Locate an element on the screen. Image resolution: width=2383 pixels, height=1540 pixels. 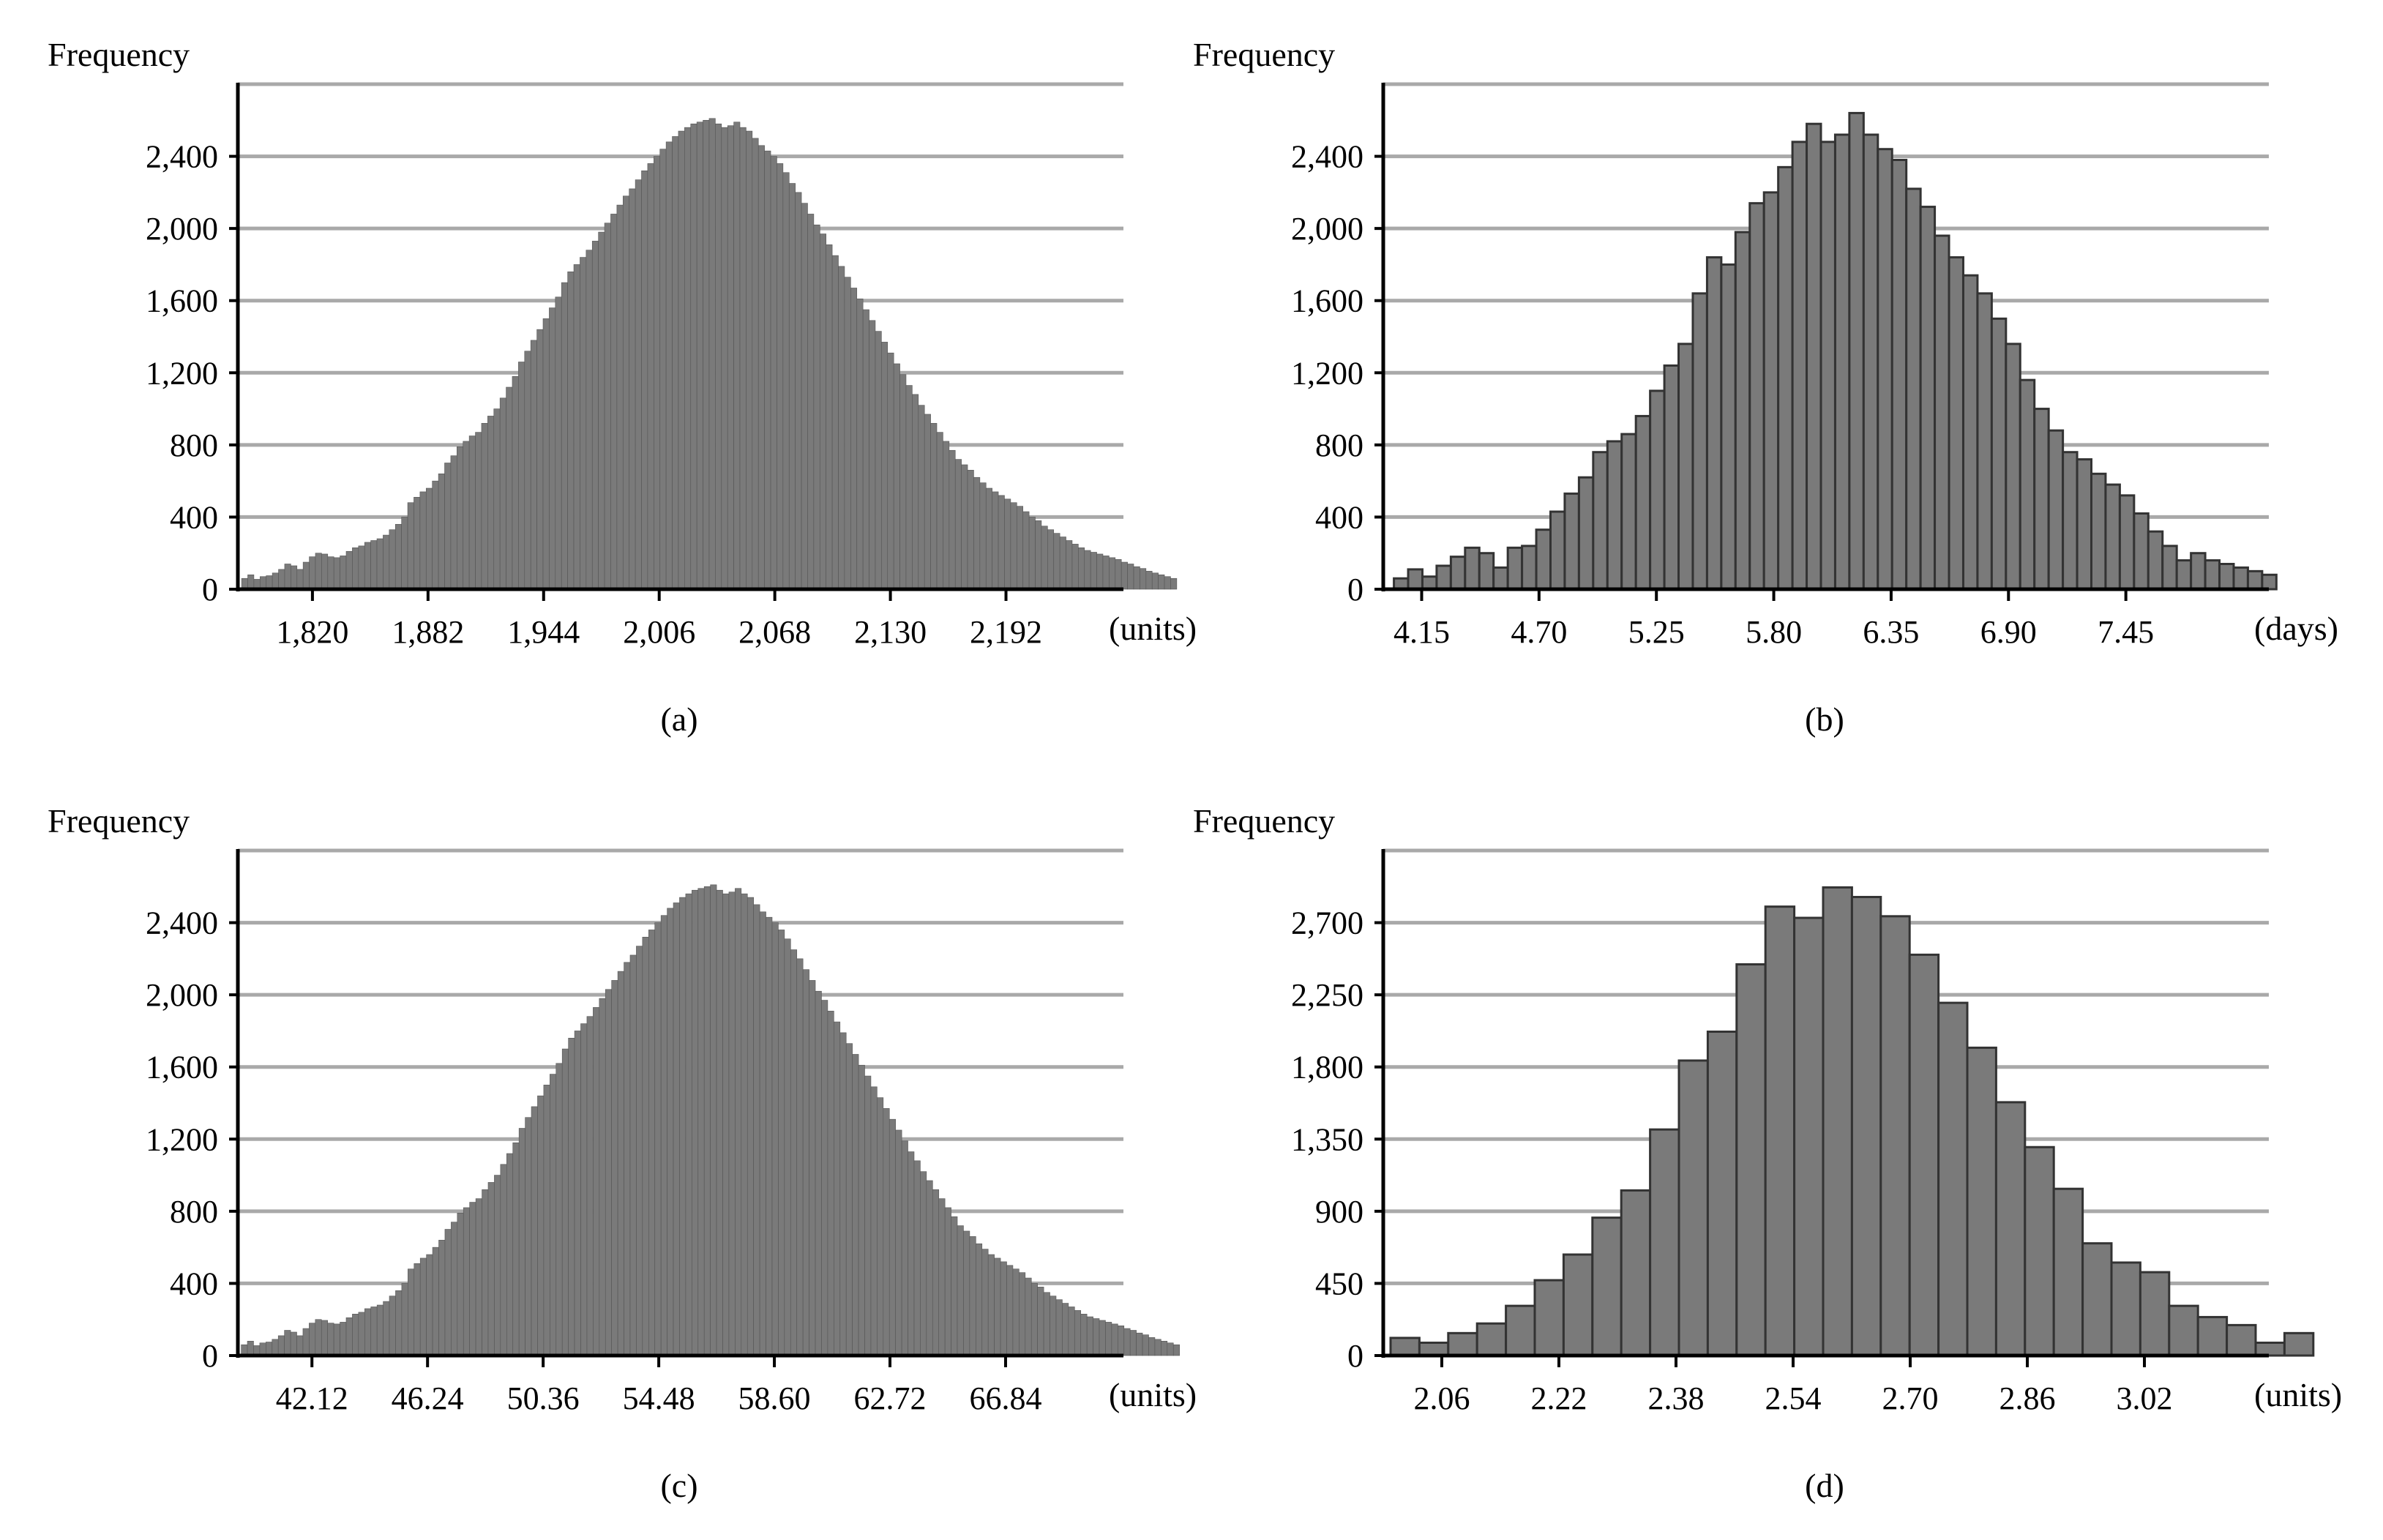
y-tick-label: 1,200 is located at coordinates (182, 1139).